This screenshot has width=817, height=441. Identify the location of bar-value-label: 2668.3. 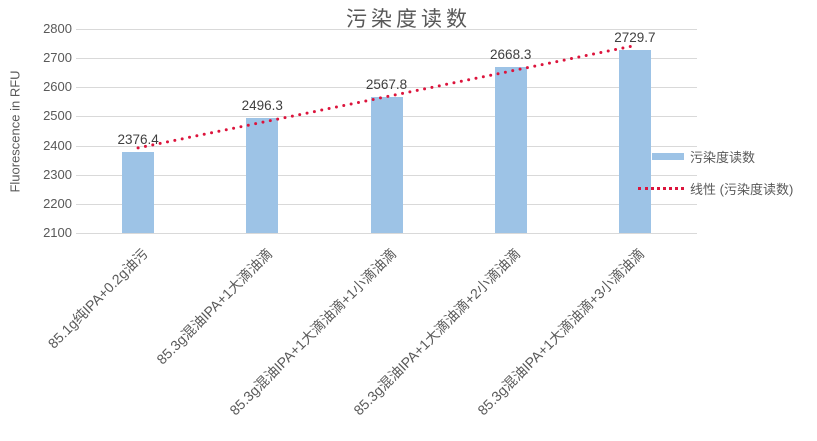
(511, 55).